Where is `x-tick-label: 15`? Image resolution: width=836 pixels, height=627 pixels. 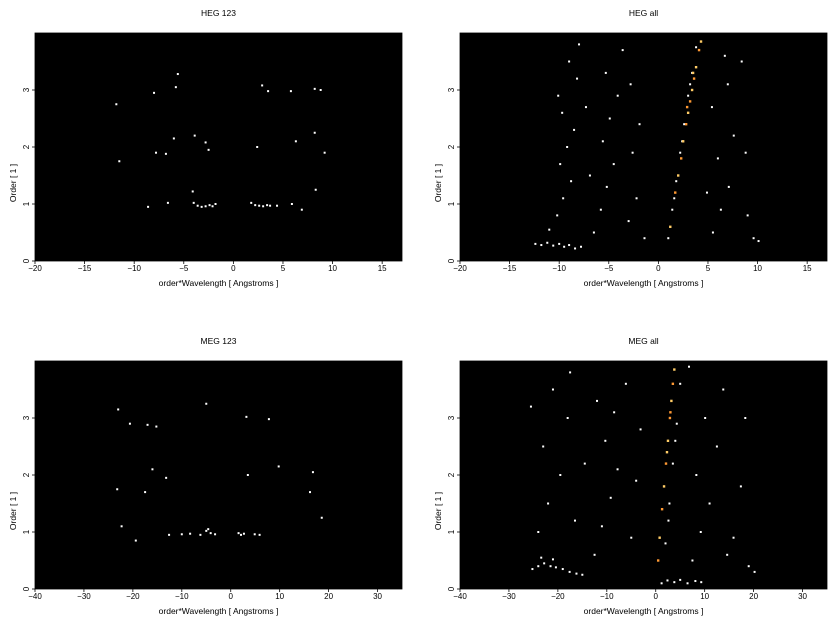 x-tick-label: 15 is located at coordinates (382, 268).